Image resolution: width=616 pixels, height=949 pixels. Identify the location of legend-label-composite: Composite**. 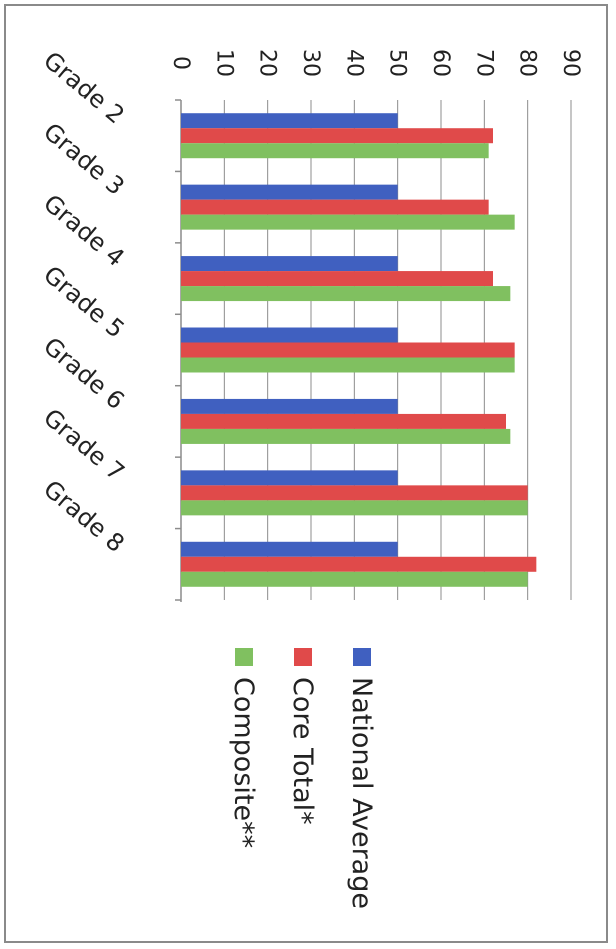
(243, 762).